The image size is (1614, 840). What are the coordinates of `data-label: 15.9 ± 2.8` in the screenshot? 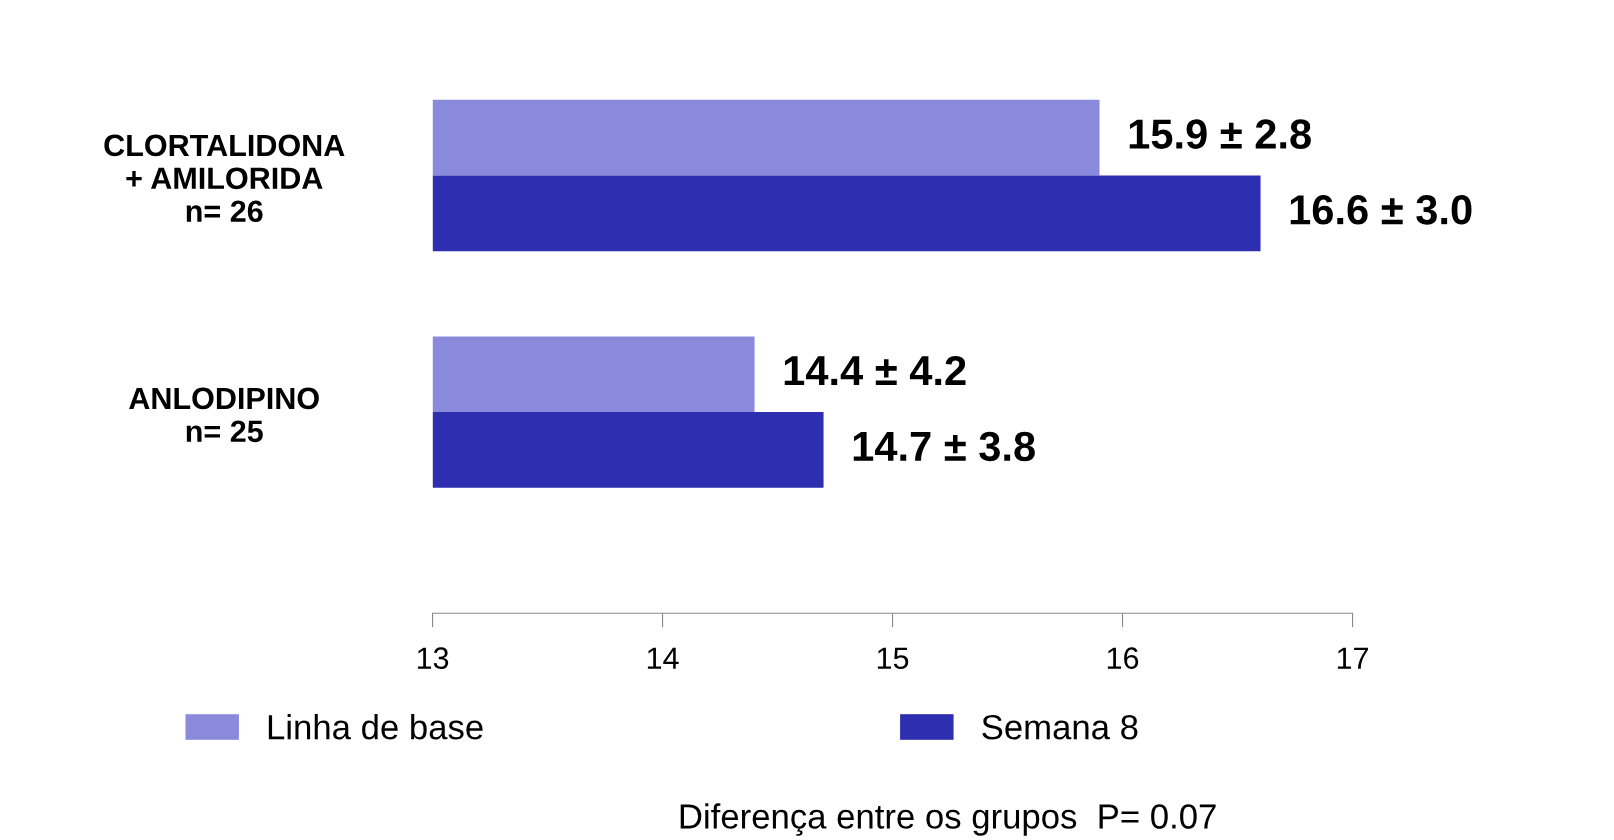 It's located at (1220, 134).